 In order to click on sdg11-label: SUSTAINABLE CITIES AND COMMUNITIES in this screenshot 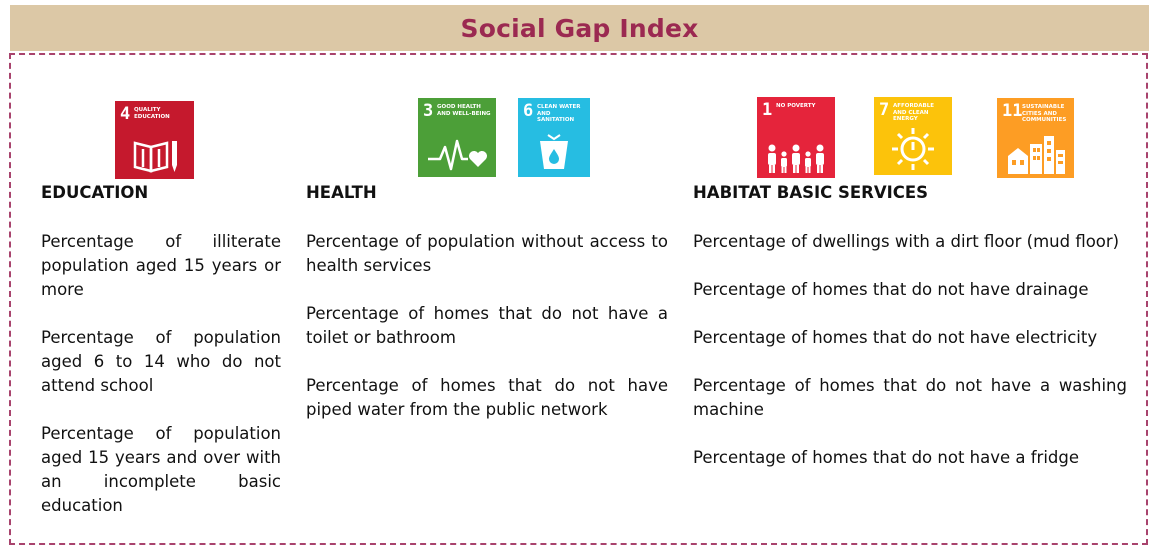, I will do `click(1044, 113)`.